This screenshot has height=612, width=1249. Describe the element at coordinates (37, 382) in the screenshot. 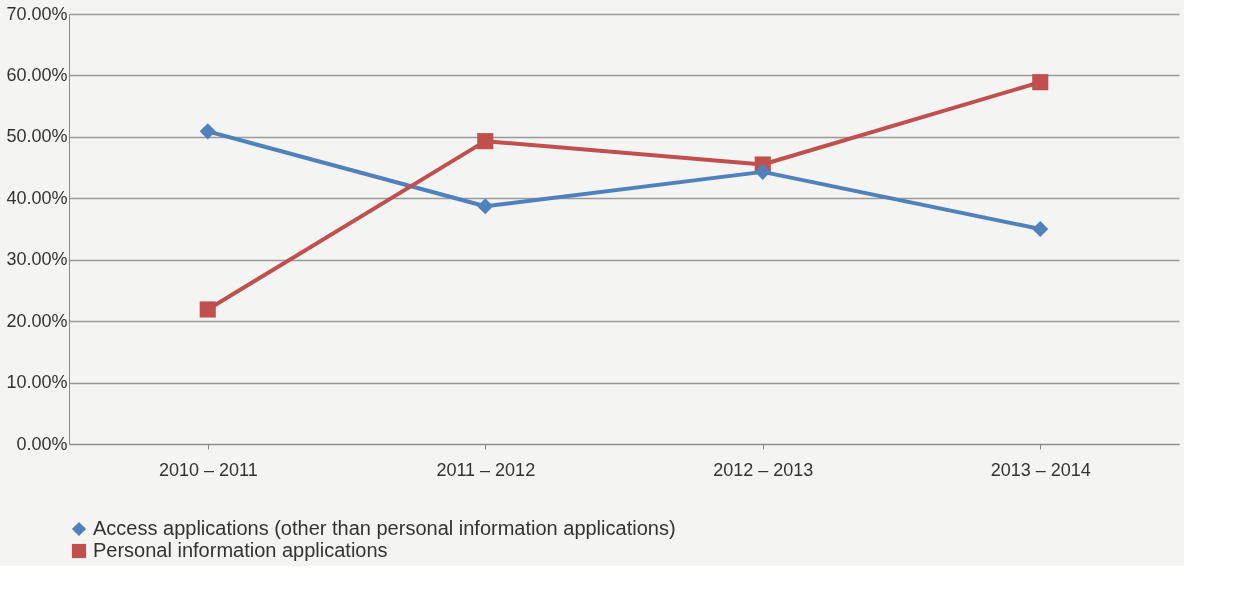

I see `y-tick-label: 10.00%` at that location.